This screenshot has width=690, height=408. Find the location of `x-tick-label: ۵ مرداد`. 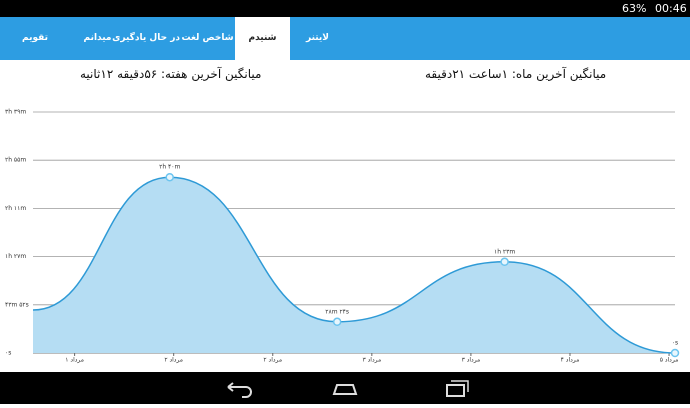

x-tick-label: ۵ مرداد is located at coordinates (669, 360).